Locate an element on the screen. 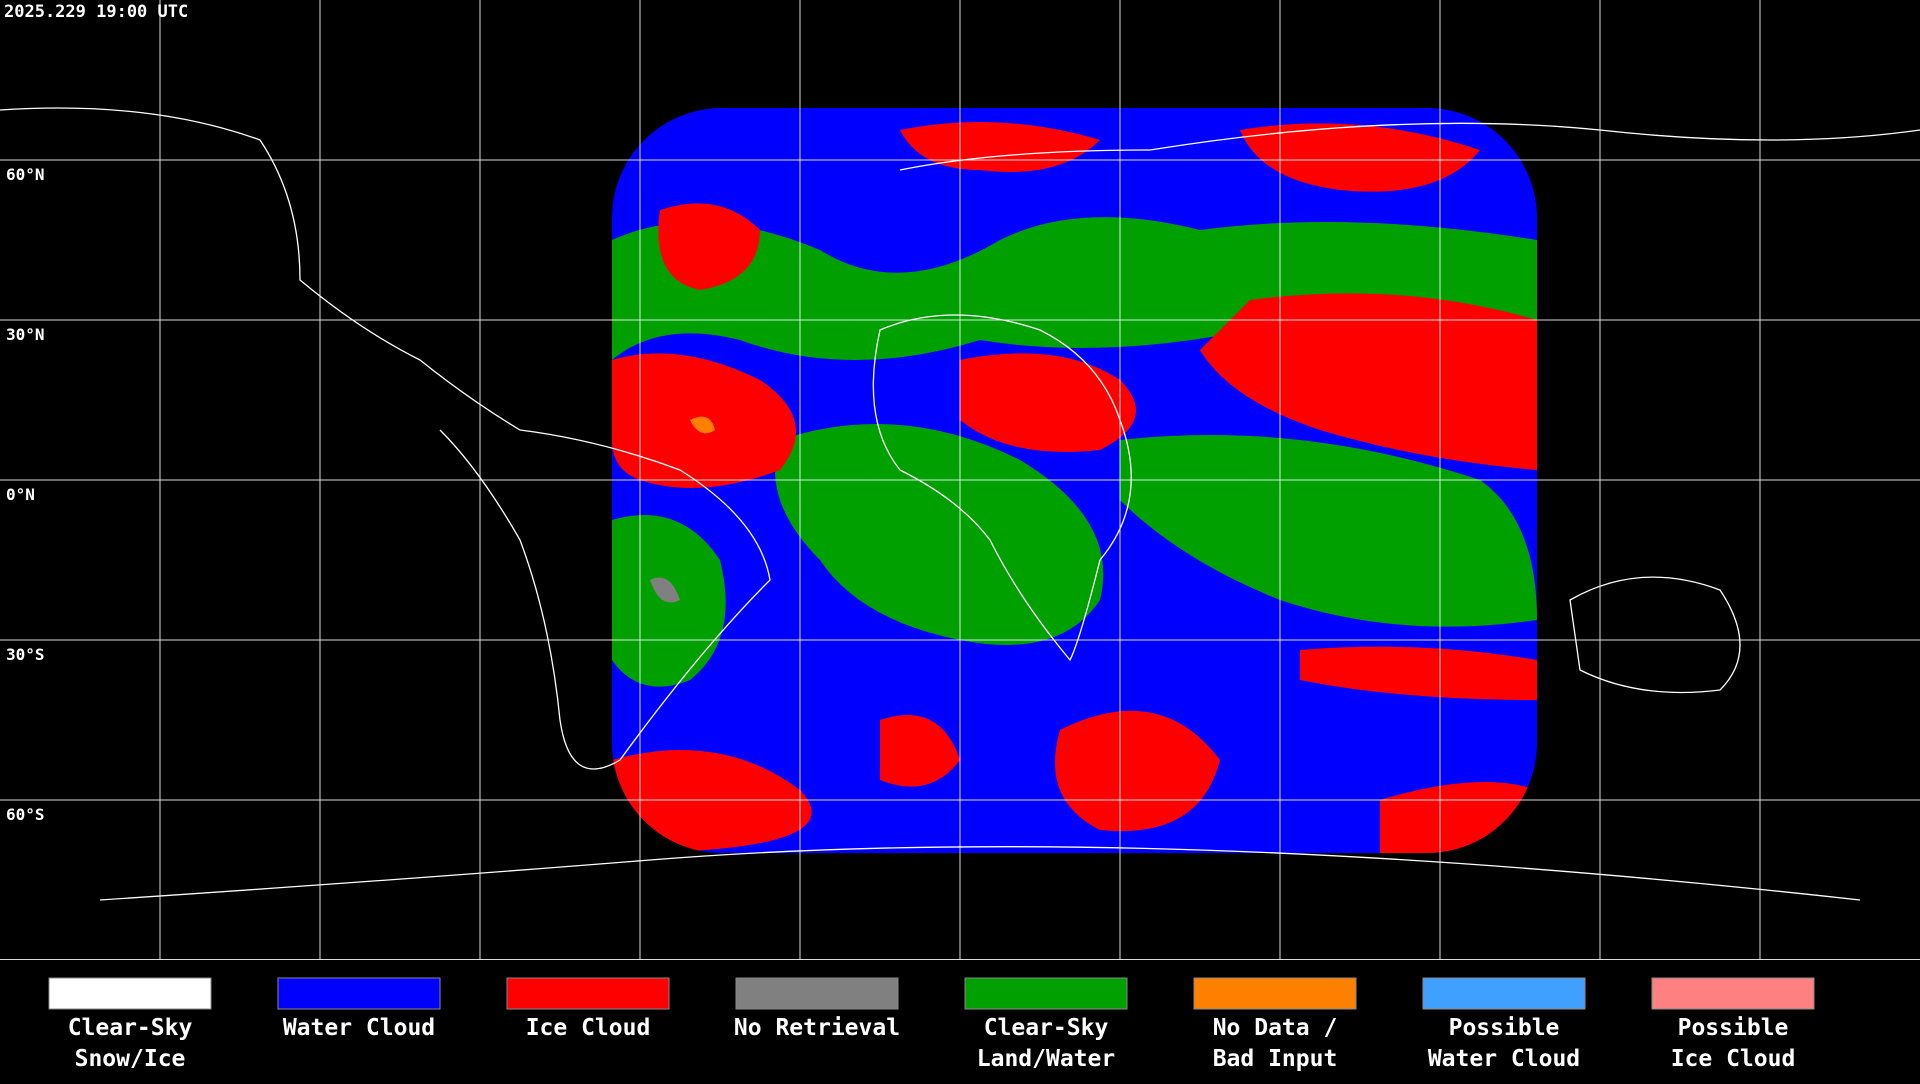  australia-outline is located at coordinates (1655, 635).